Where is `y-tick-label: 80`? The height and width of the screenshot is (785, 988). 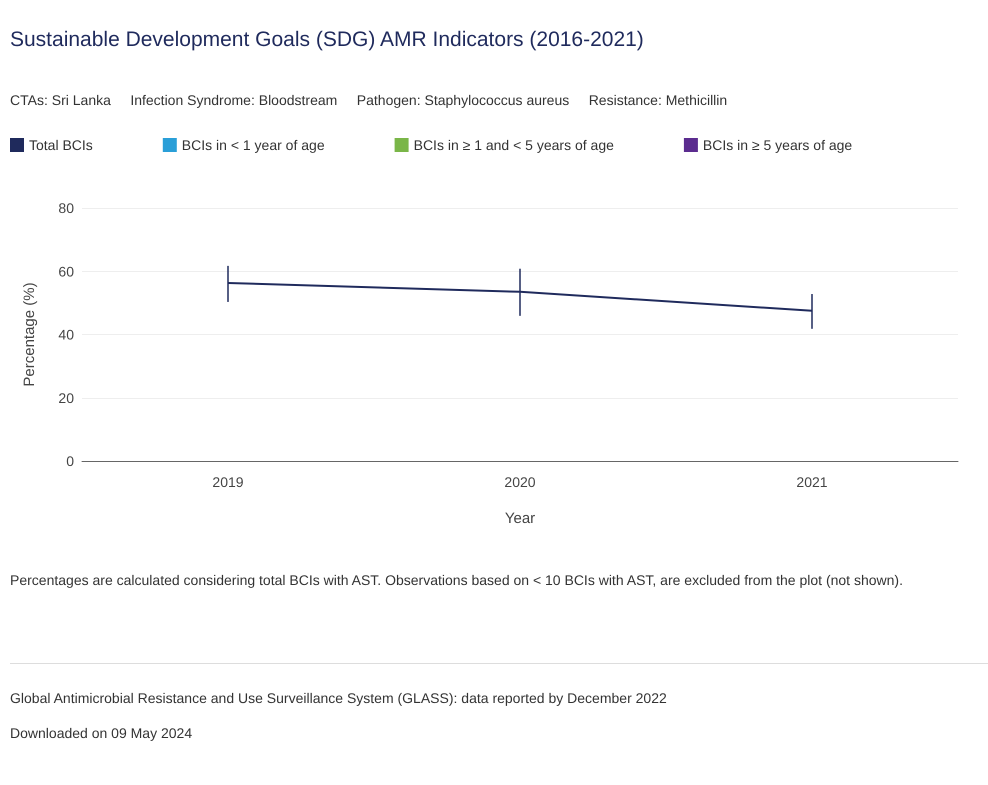 y-tick-label: 80 is located at coordinates (66, 208).